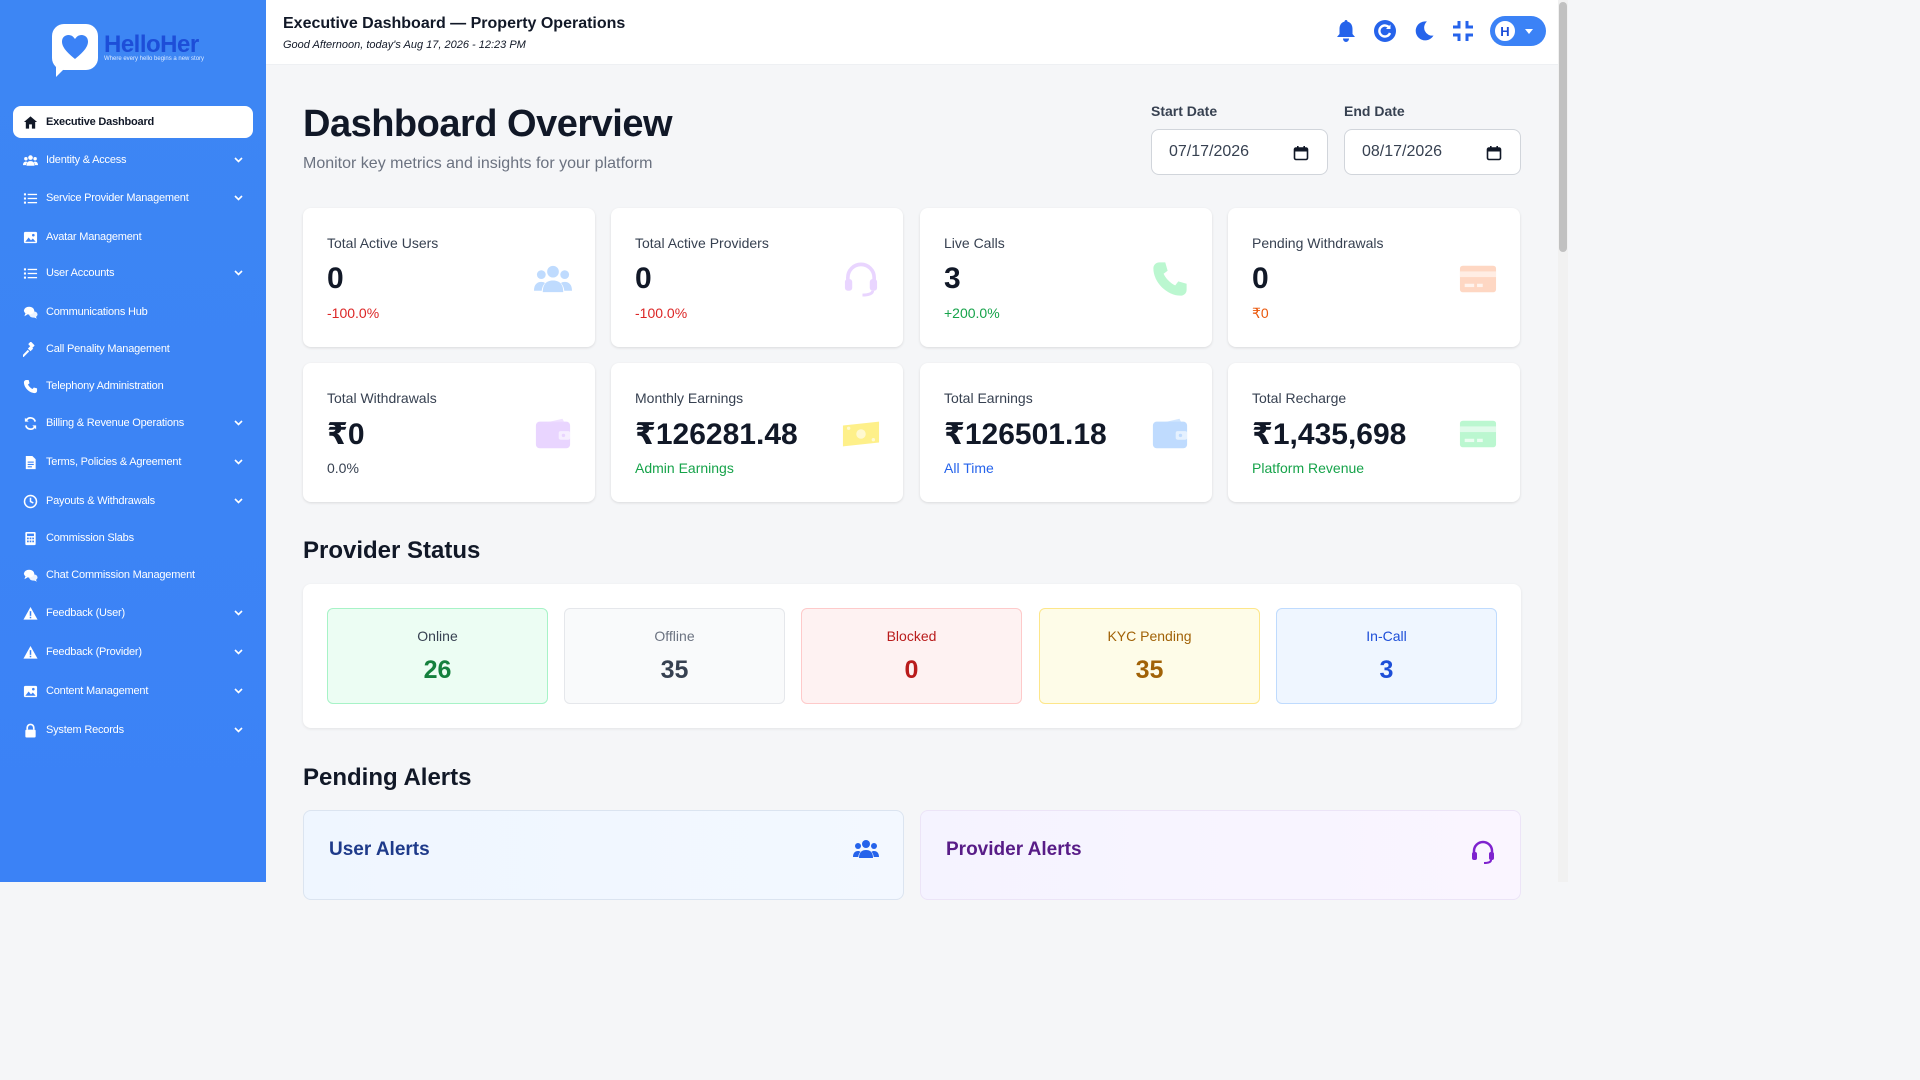  Describe the element at coordinates (684, 468) in the screenshot. I see `metric-subtext: Admin Earnings` at that location.